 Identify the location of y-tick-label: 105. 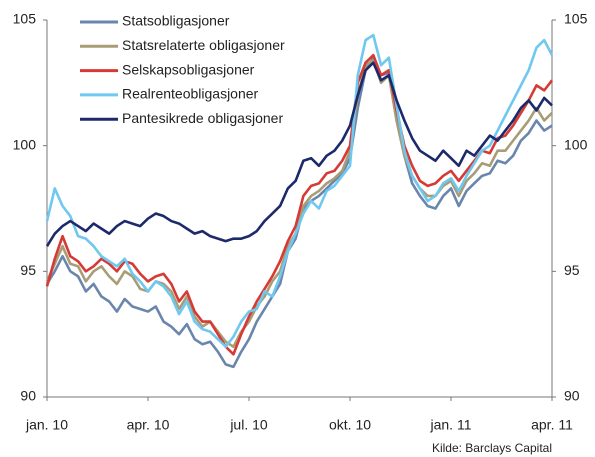
(25, 19).